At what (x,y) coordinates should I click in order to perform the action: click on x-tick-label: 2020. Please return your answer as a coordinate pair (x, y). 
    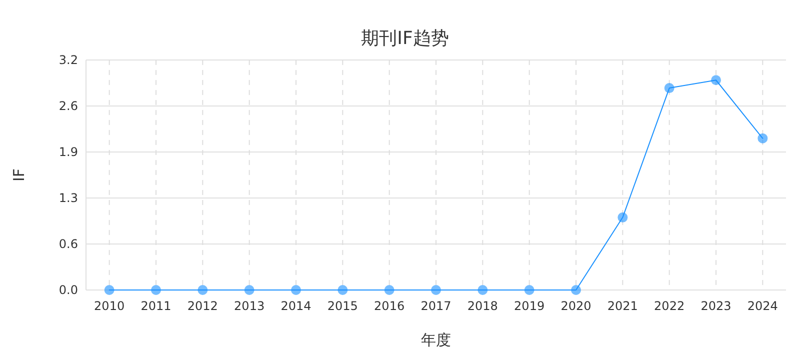
    Looking at the image, I should click on (576, 306).